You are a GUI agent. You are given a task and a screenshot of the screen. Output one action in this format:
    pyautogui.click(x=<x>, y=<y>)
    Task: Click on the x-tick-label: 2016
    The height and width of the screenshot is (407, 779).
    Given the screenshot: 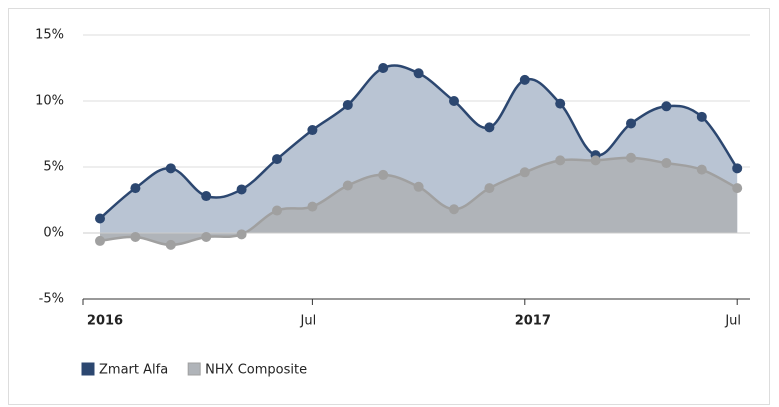 What is the action you would take?
    pyautogui.click(x=105, y=321)
    